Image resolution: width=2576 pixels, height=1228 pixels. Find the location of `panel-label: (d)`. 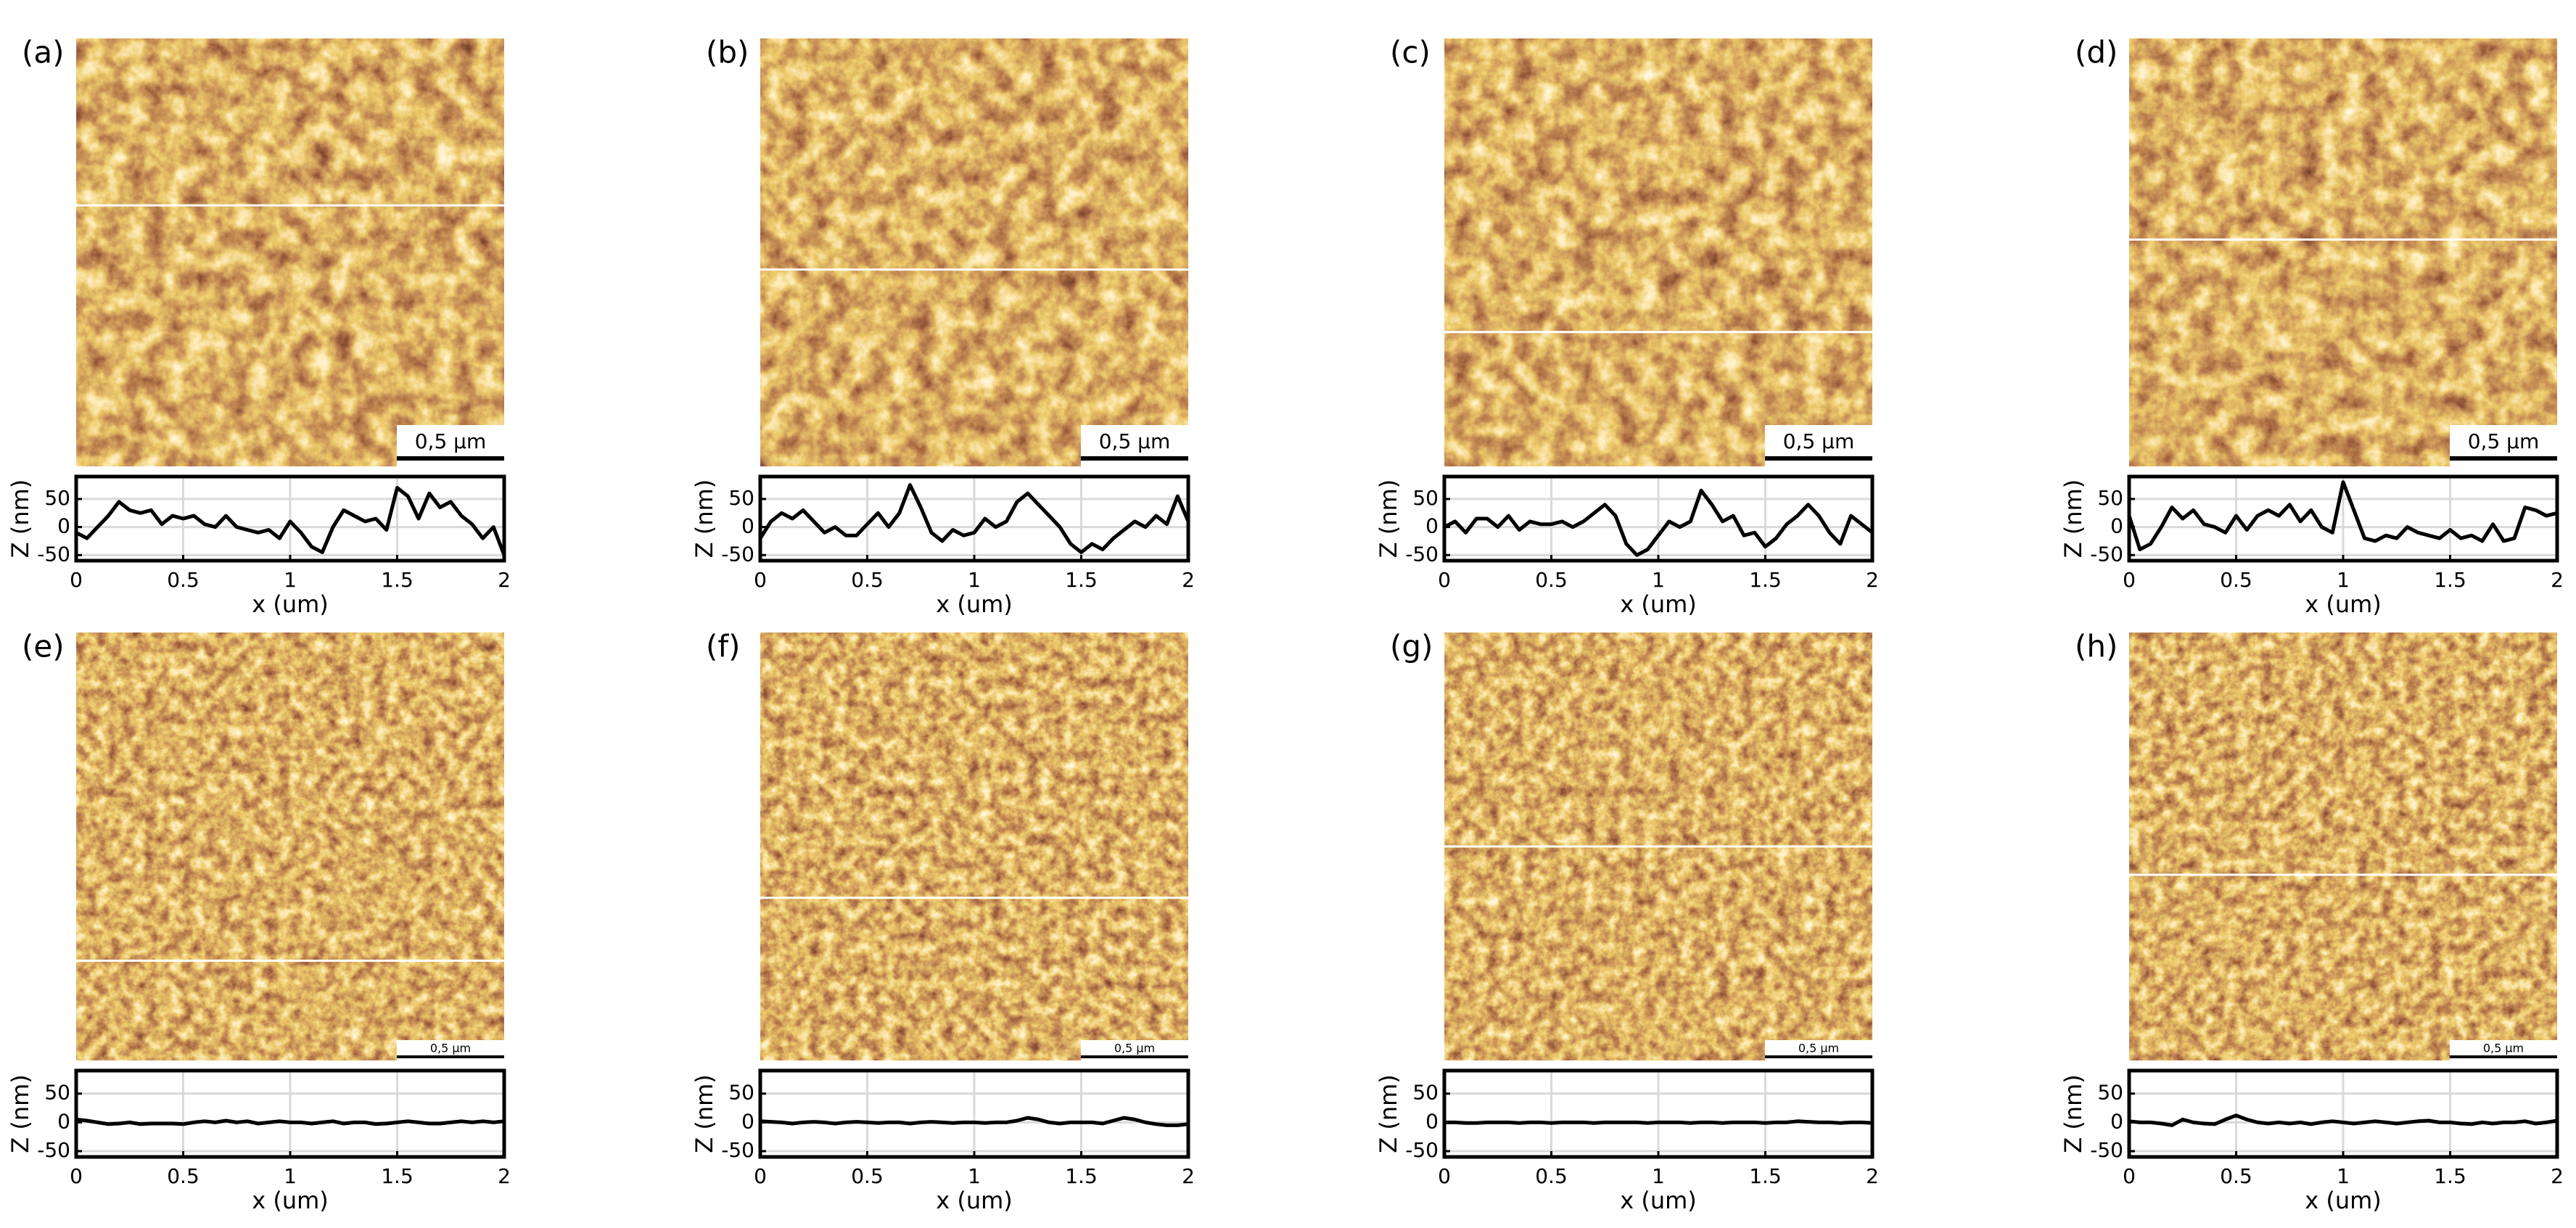

panel-label: (d) is located at coordinates (2096, 52).